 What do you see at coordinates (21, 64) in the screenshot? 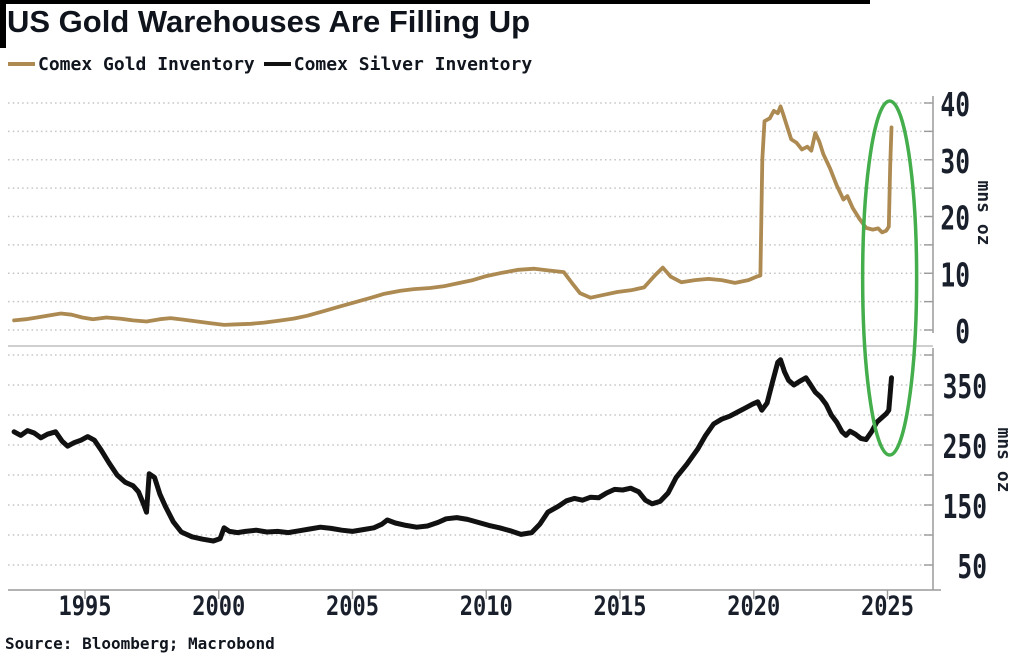
I see `gold-legend-dash-icon` at bounding box center [21, 64].